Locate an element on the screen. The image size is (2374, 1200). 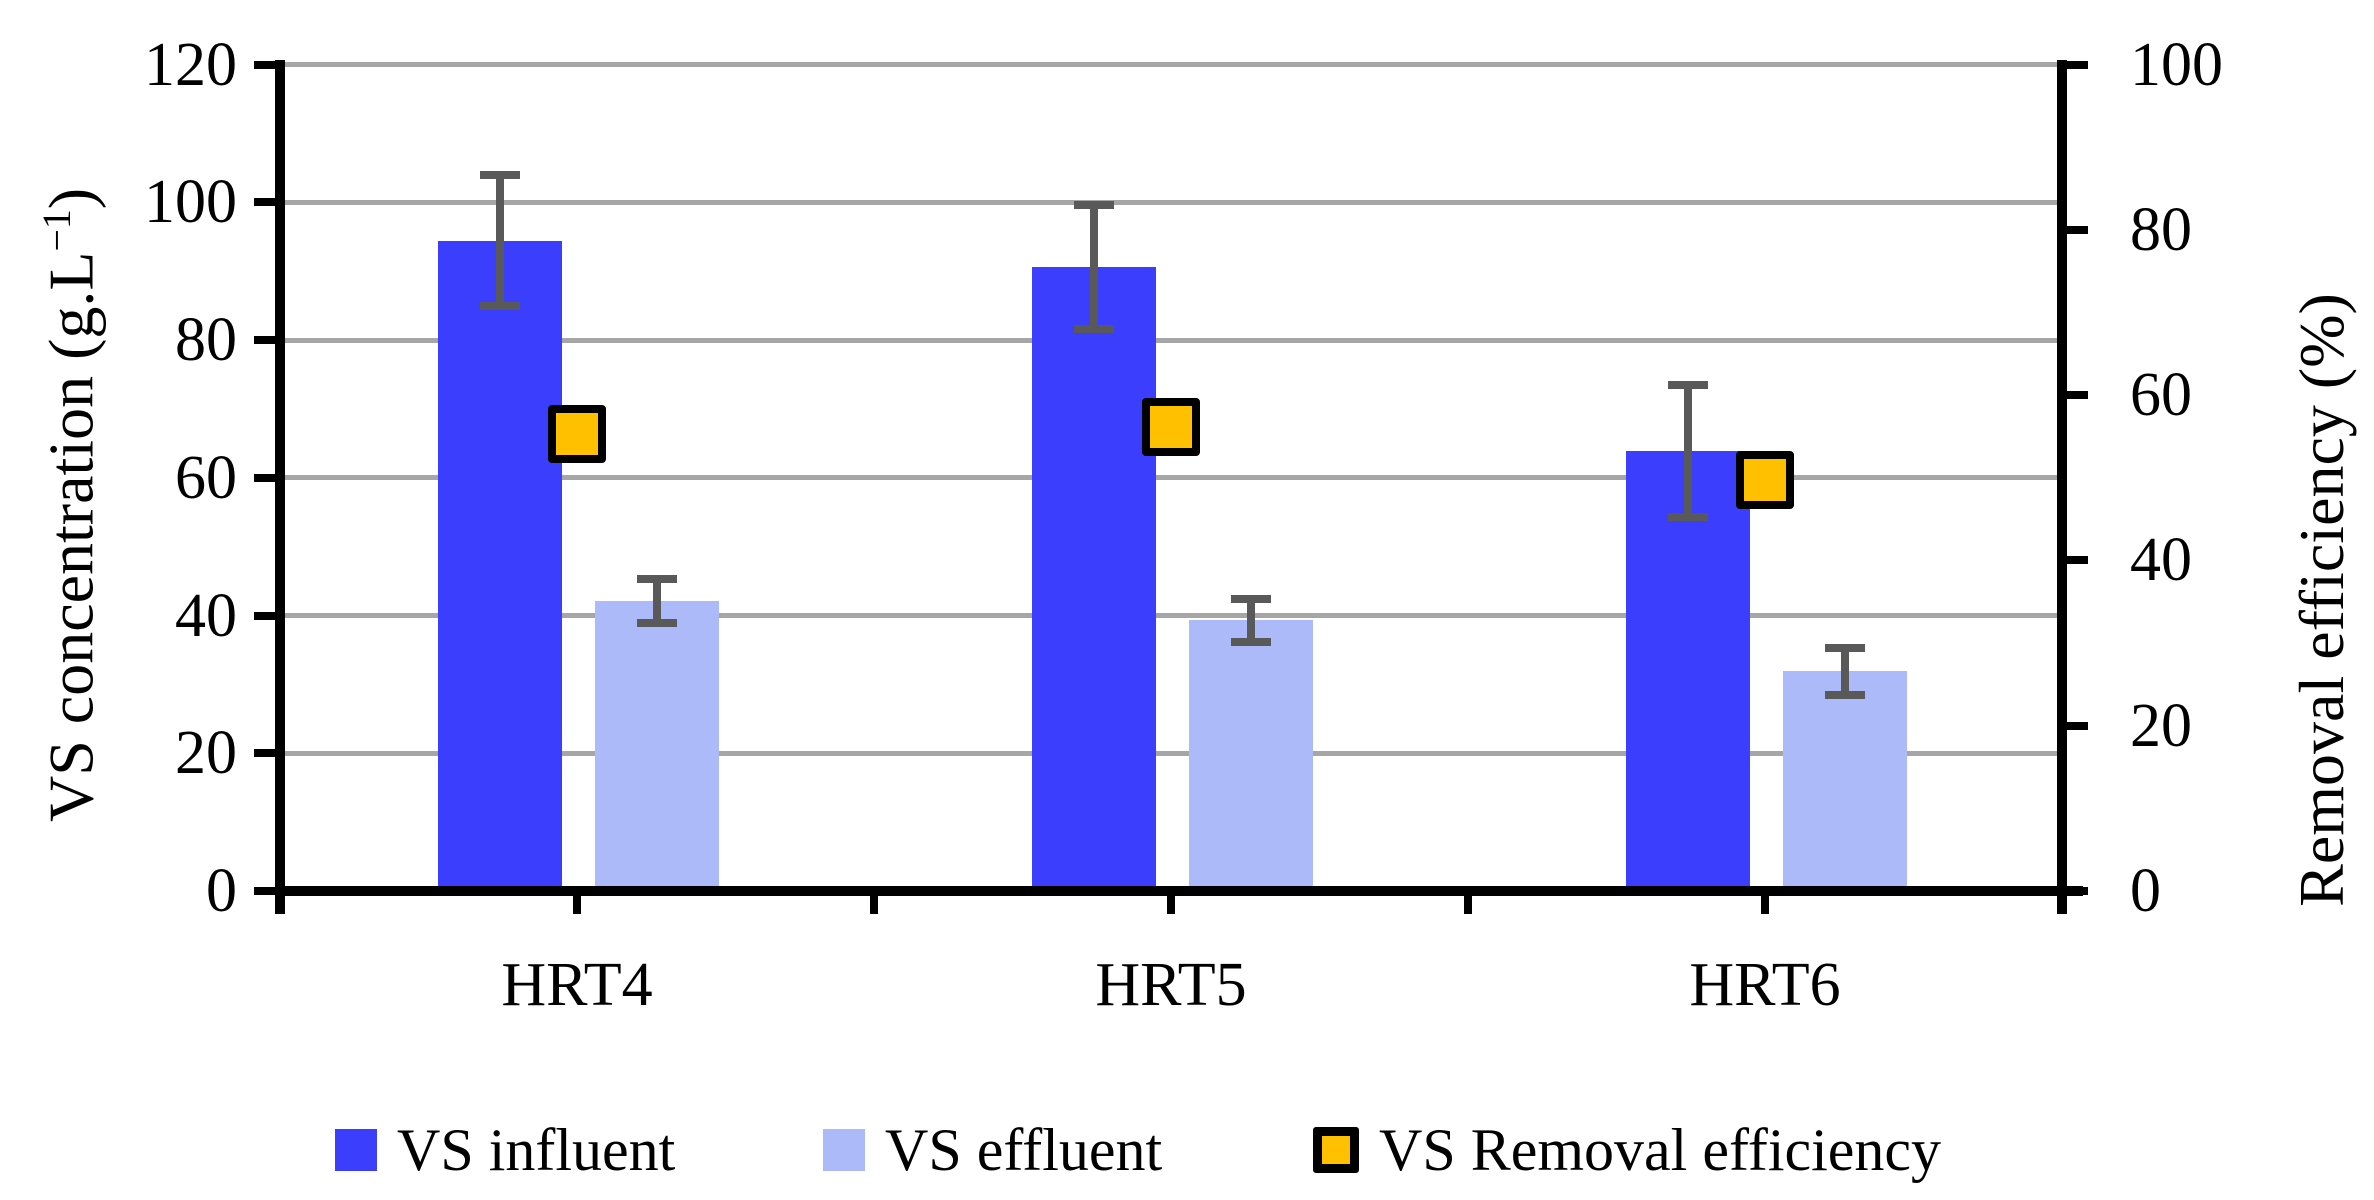
legend-label: VS influent is located at coordinates (536, 1149).